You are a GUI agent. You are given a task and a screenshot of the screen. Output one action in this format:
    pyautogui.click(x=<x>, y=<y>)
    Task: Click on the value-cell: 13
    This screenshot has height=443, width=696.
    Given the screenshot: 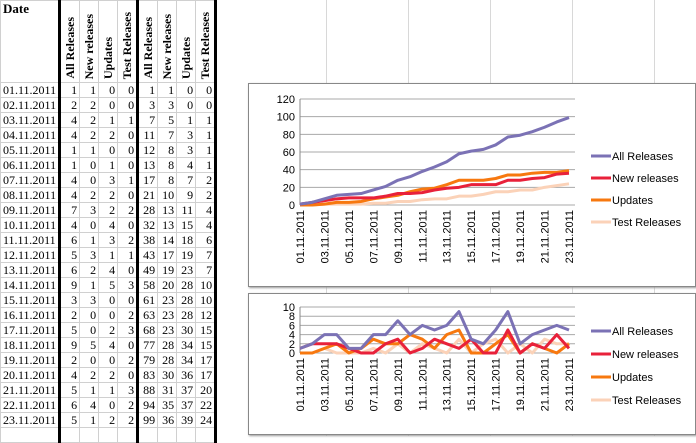 What is the action you would take?
    pyautogui.click(x=167, y=225)
    